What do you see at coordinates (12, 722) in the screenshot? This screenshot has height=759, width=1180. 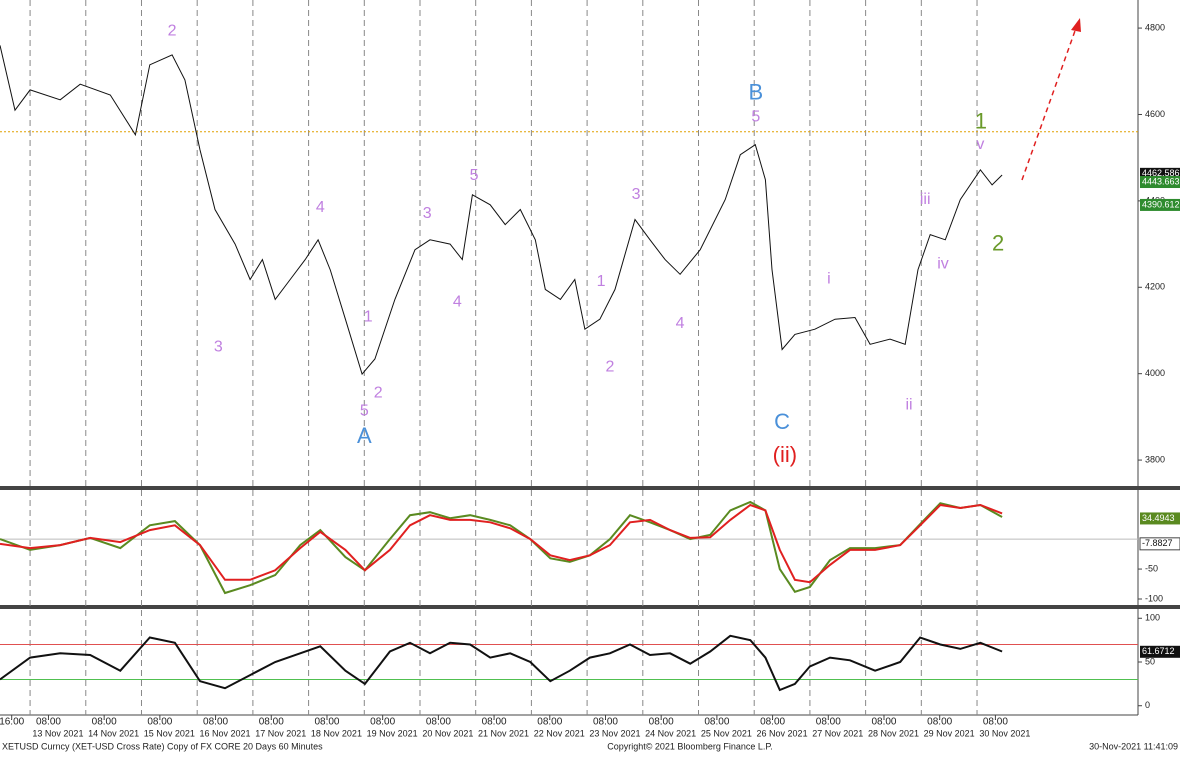 I see `x-tick-label: 16:00` at bounding box center [12, 722].